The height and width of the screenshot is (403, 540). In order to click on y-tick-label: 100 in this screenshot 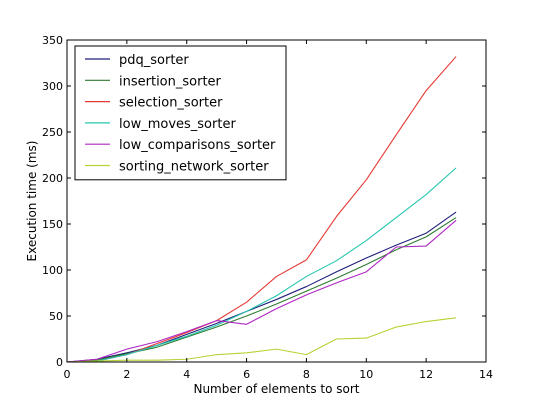, I will do `click(52, 270)`.